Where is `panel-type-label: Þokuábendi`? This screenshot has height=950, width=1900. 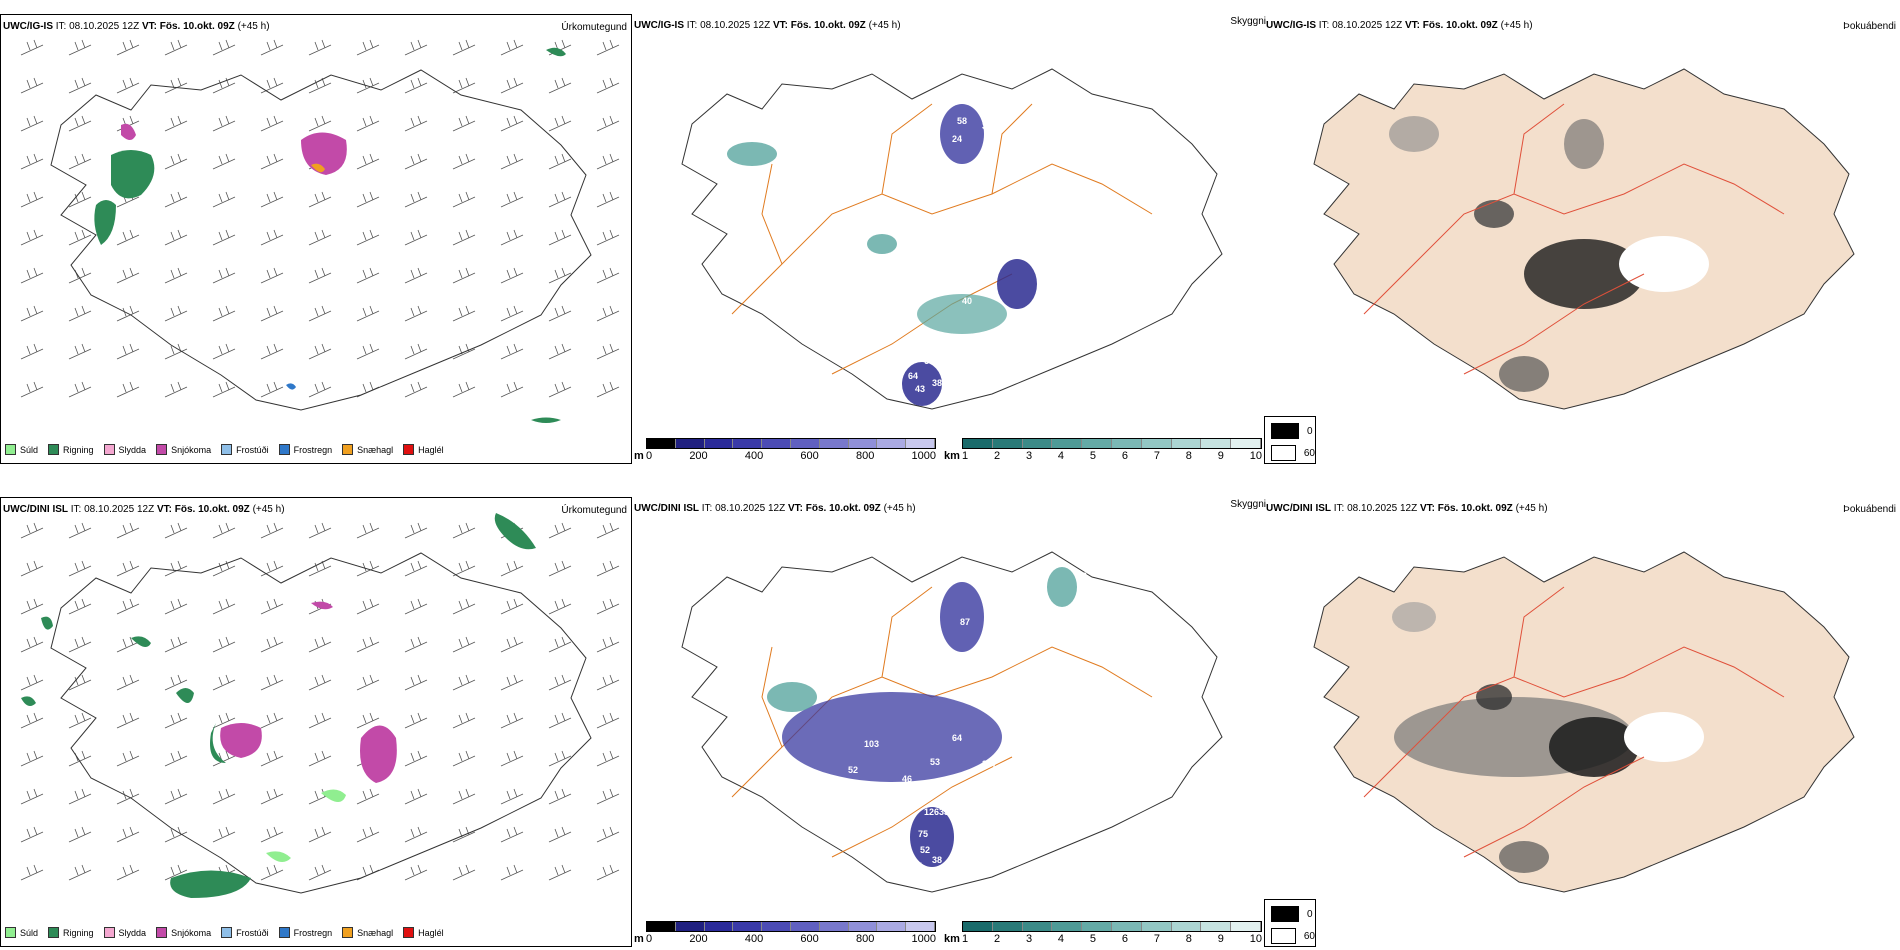 panel-type-label: Þokuábendi is located at coordinates (1869, 26).